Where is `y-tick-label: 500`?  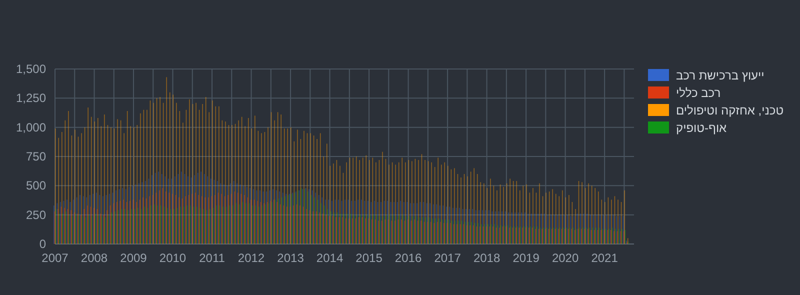 y-tick-label: 500 is located at coordinates (36, 185).